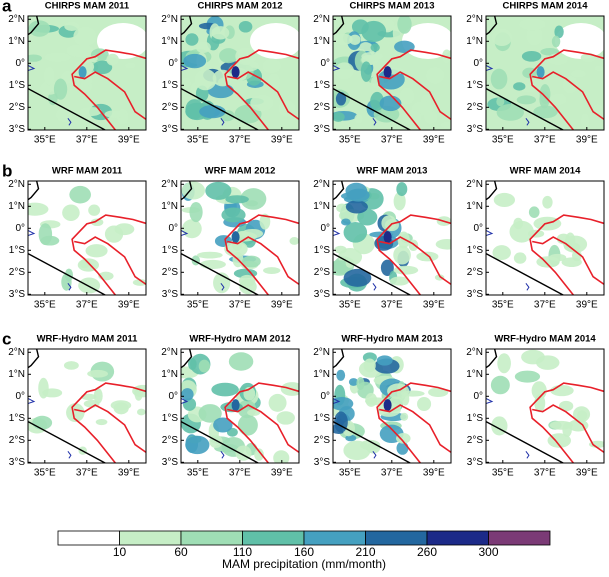 This screenshot has height=577, width=609. What do you see at coordinates (392, 6) in the screenshot?
I see `panel-title: CHIRPS MAM 2013` at bounding box center [392, 6].